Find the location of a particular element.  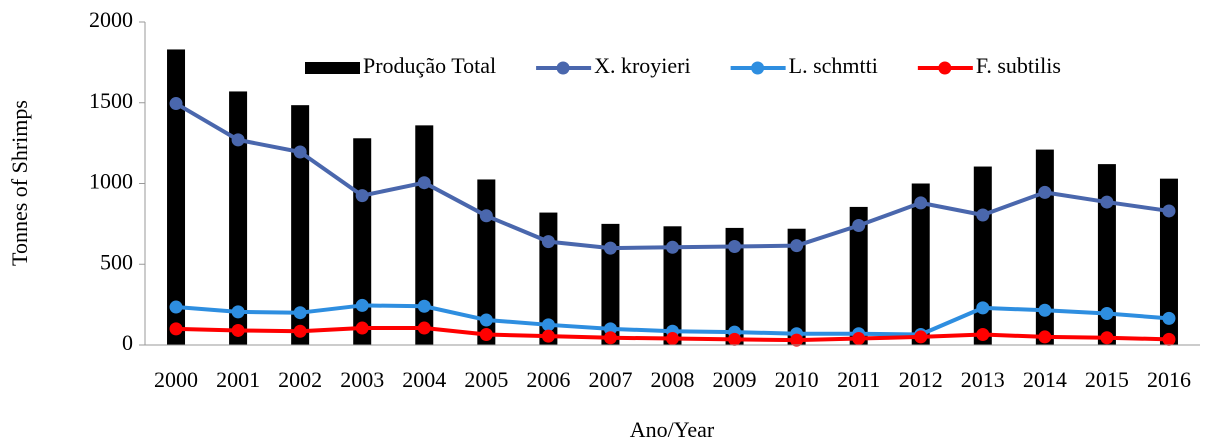

x-tick-label: 2008 is located at coordinates (673, 379).